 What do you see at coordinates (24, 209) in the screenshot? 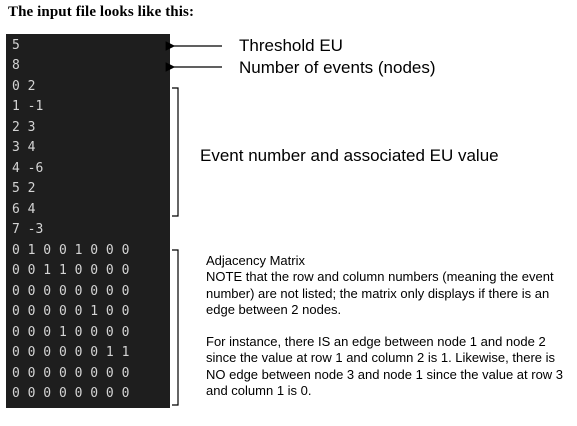
I see `file-line-event: 6 4` at bounding box center [24, 209].